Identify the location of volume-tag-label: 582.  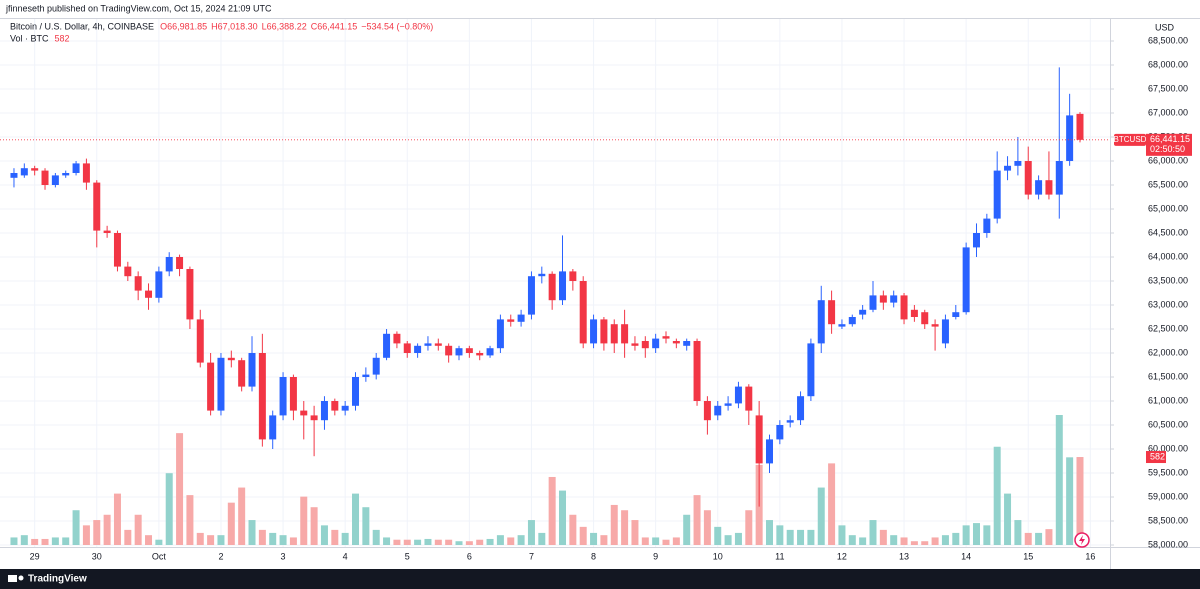
(1157, 456).